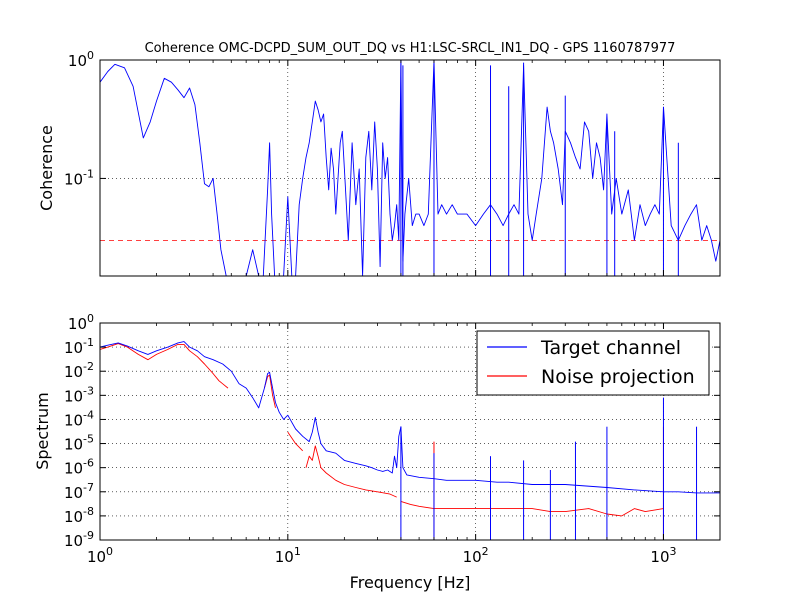 This screenshot has height=600, width=800. Describe the element at coordinates (79, 346) in the screenshot. I see `spectrum-y-tick-label: 10⁻¹` at that location.